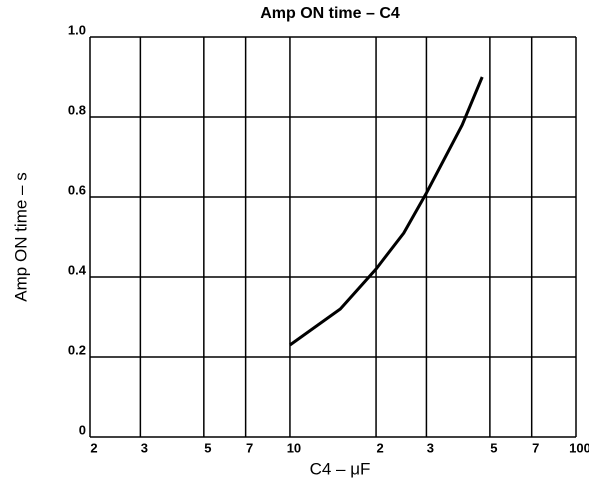 Image resolution: width=589 pixels, height=483 pixels. What do you see at coordinates (294, 447) in the screenshot?
I see `x-tick-label: 10` at bounding box center [294, 447].